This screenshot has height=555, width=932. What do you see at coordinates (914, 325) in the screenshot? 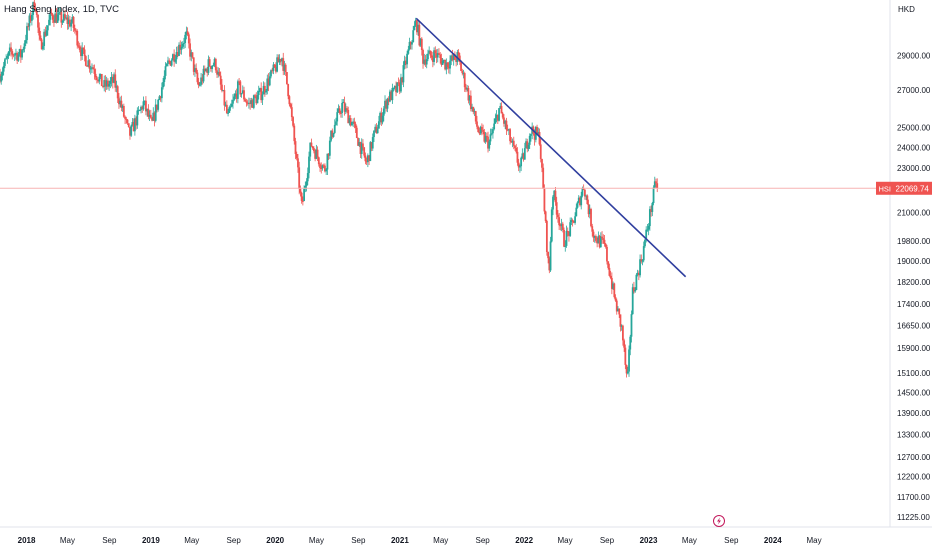
I see `y-tick-label: 16650.00` at bounding box center [914, 325].